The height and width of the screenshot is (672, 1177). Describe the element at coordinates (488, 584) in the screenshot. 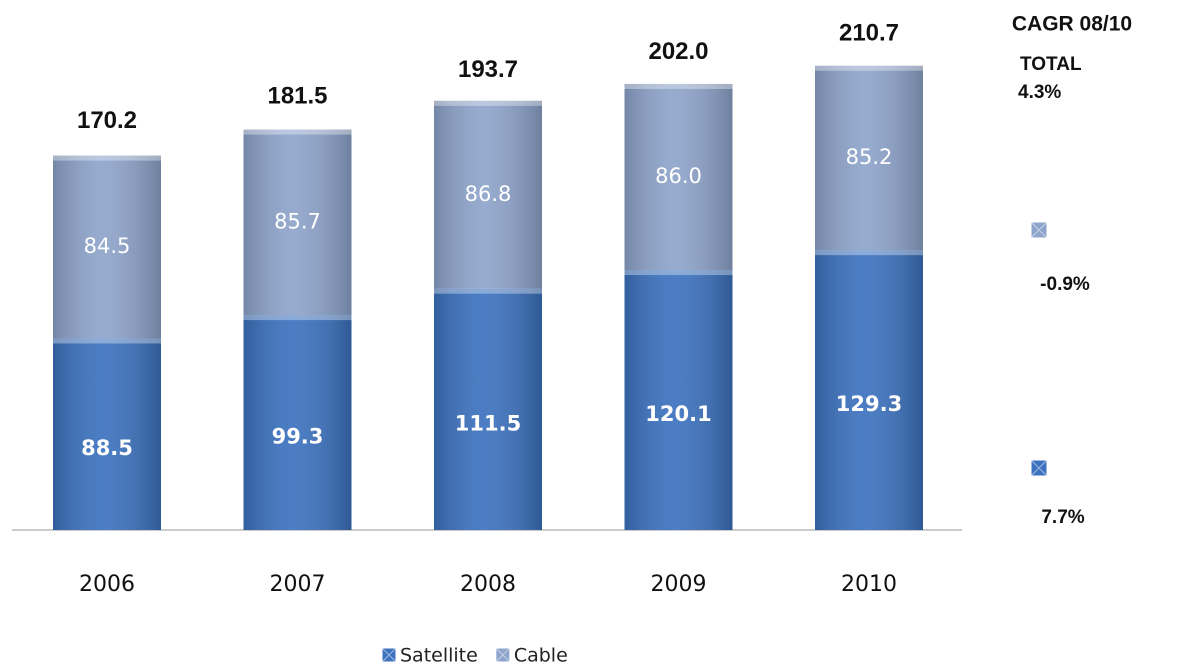

I see `x-tick-label: 2008` at that location.